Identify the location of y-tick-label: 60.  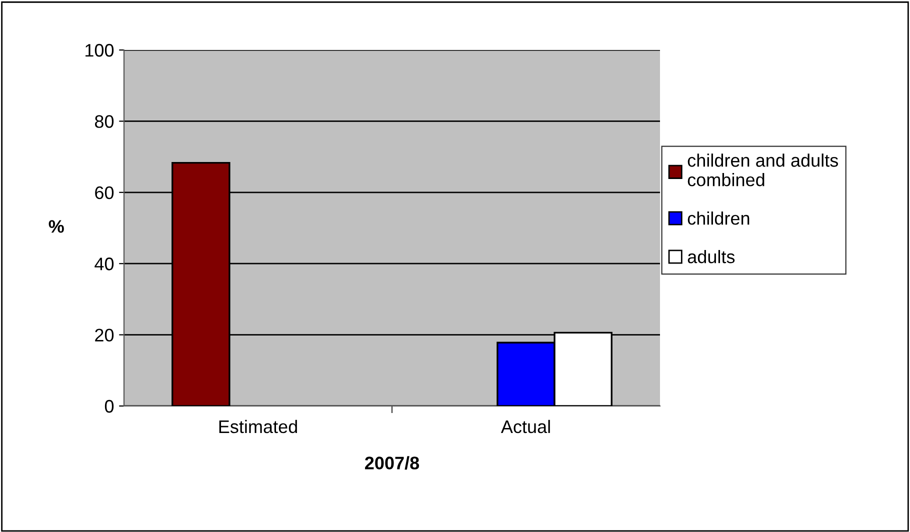
(104, 193).